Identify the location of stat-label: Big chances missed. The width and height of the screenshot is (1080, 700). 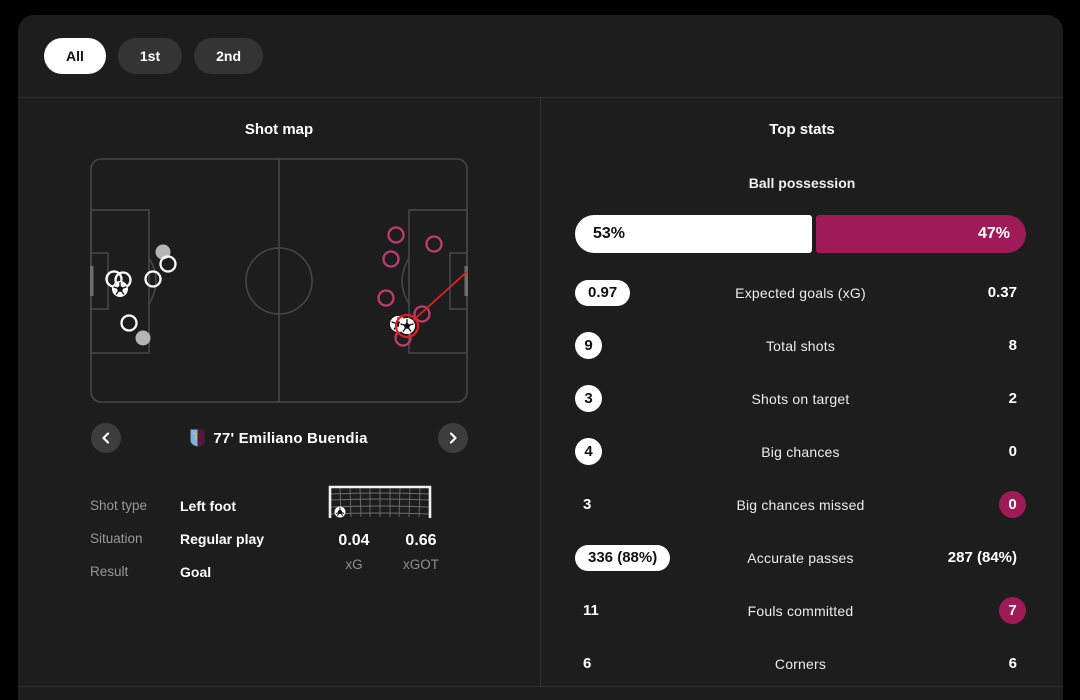
(800, 504).